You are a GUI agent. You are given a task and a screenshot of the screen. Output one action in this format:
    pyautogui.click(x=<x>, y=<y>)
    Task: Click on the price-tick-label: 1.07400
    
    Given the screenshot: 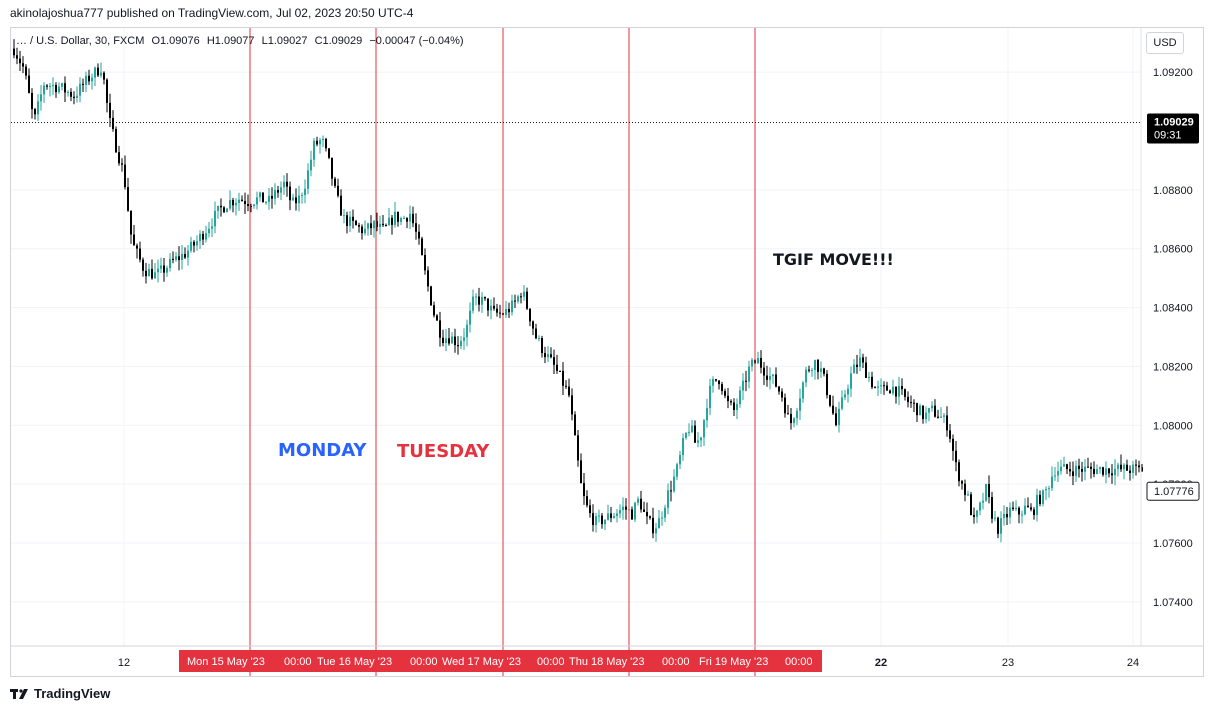 What is the action you would take?
    pyautogui.click(x=1173, y=603)
    